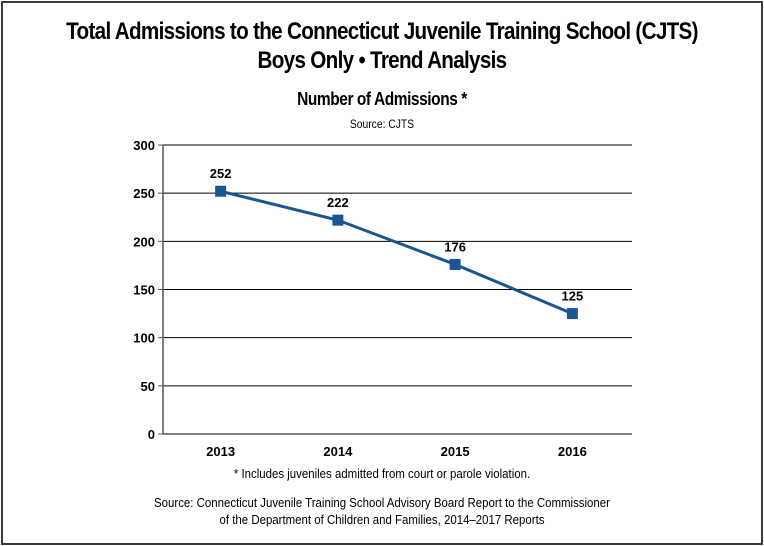 The height and width of the screenshot is (546, 764). I want to click on data-point-2013, so click(221, 191).